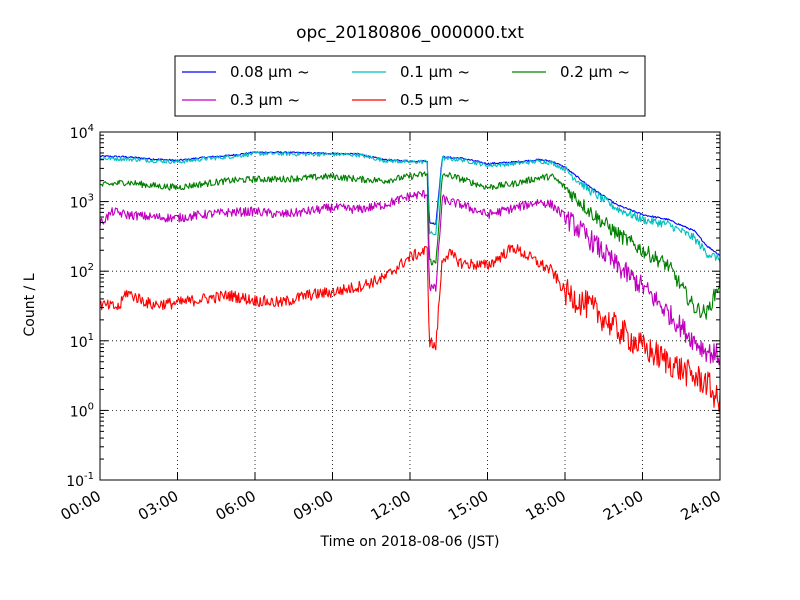 This screenshot has width=800, height=600. I want to click on legend-label: 0.08 μm ~, so click(270, 72).